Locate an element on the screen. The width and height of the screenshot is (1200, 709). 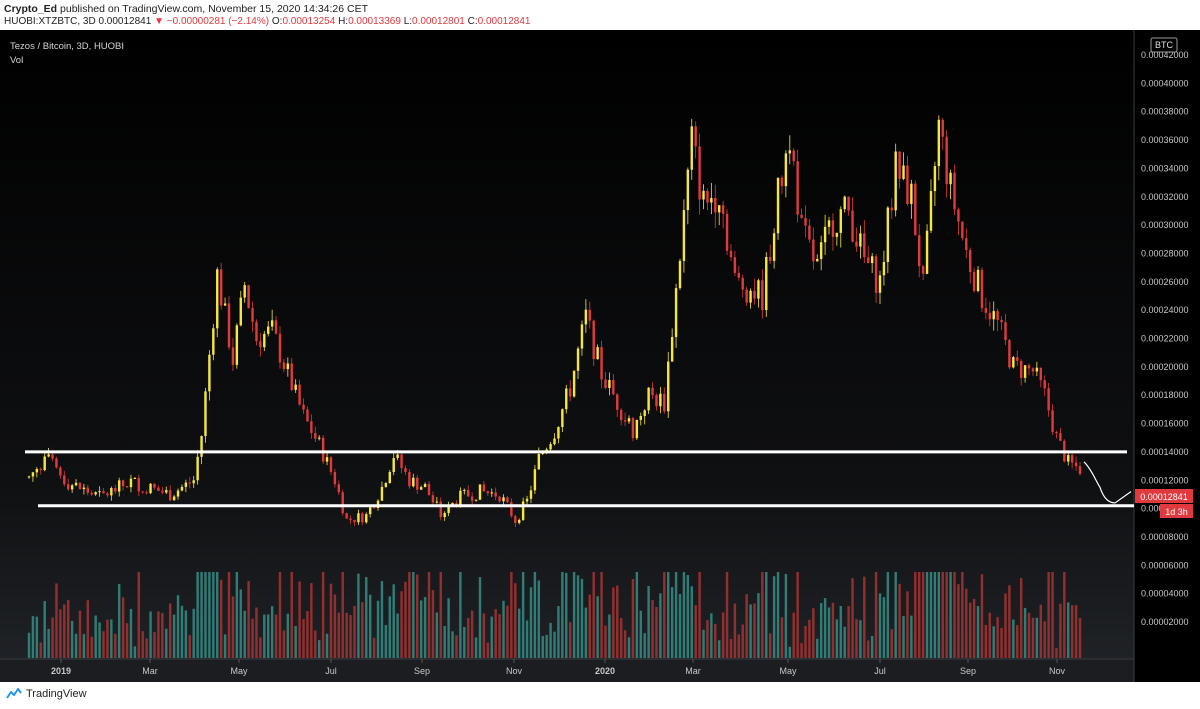
last-price-tag-label: 0.00012841 is located at coordinates (1164, 497).